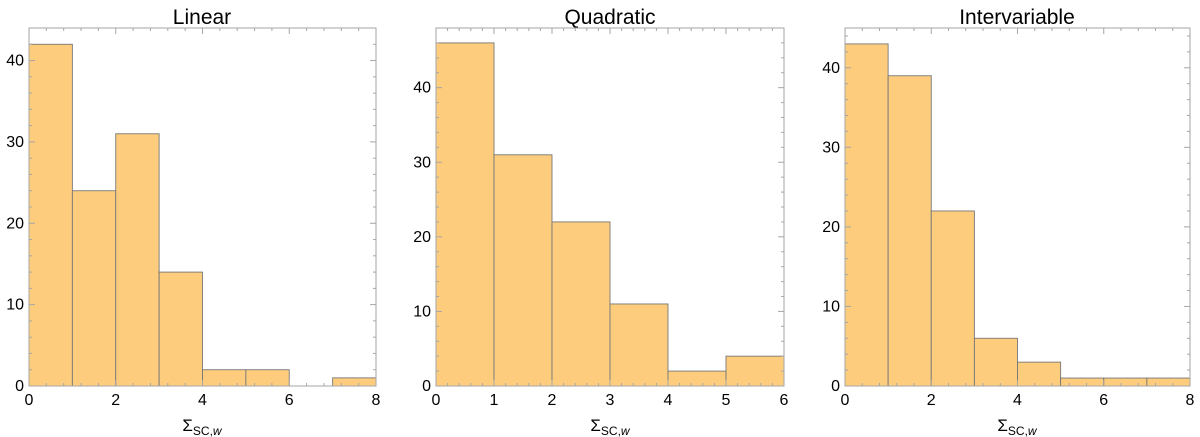 This screenshot has height=437, width=1200. What do you see at coordinates (726, 400) in the screenshot?
I see `x-tick-label: 5` at bounding box center [726, 400].